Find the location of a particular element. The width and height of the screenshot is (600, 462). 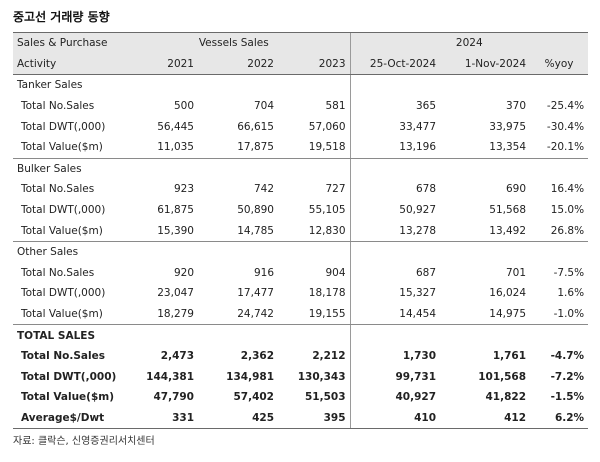

cell-value: 425 is located at coordinates (238, 418).